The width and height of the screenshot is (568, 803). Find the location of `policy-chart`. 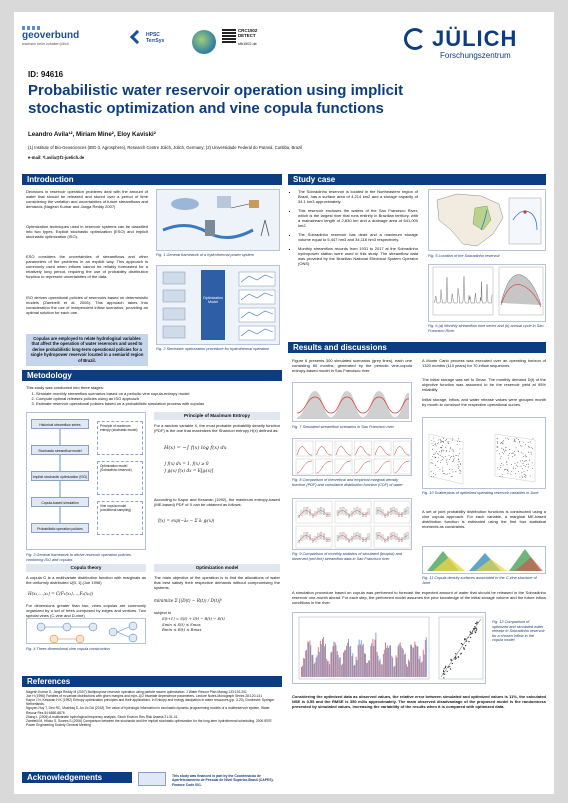

policy-chart is located at coordinates (257, 333).